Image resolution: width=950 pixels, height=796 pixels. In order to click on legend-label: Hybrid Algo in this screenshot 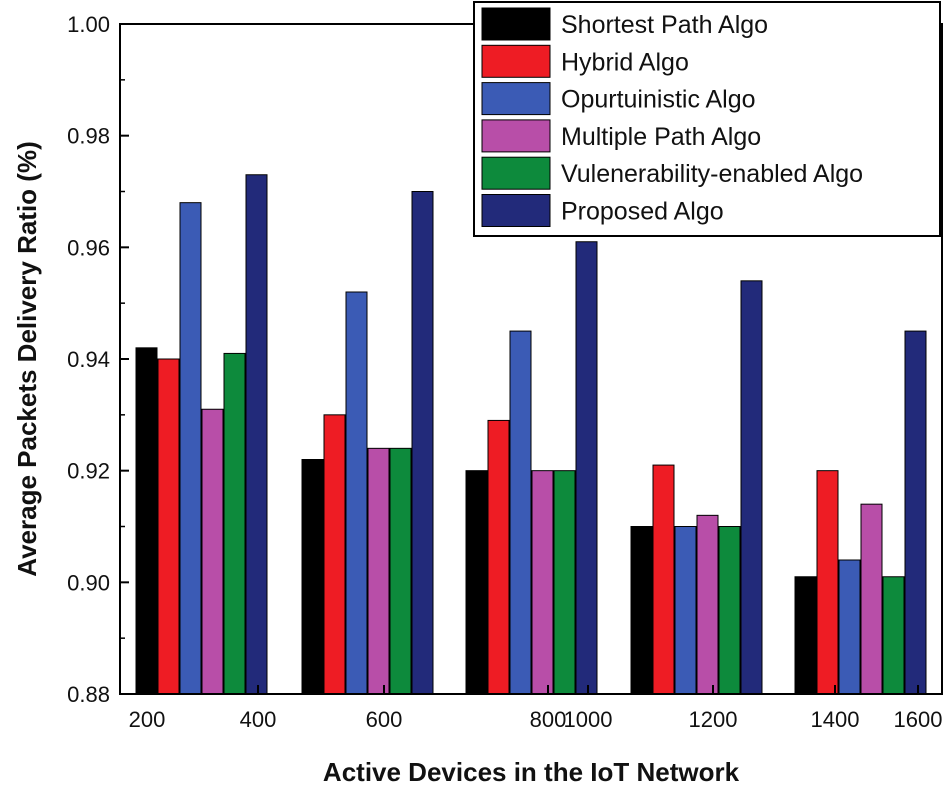, I will do `click(625, 62)`.